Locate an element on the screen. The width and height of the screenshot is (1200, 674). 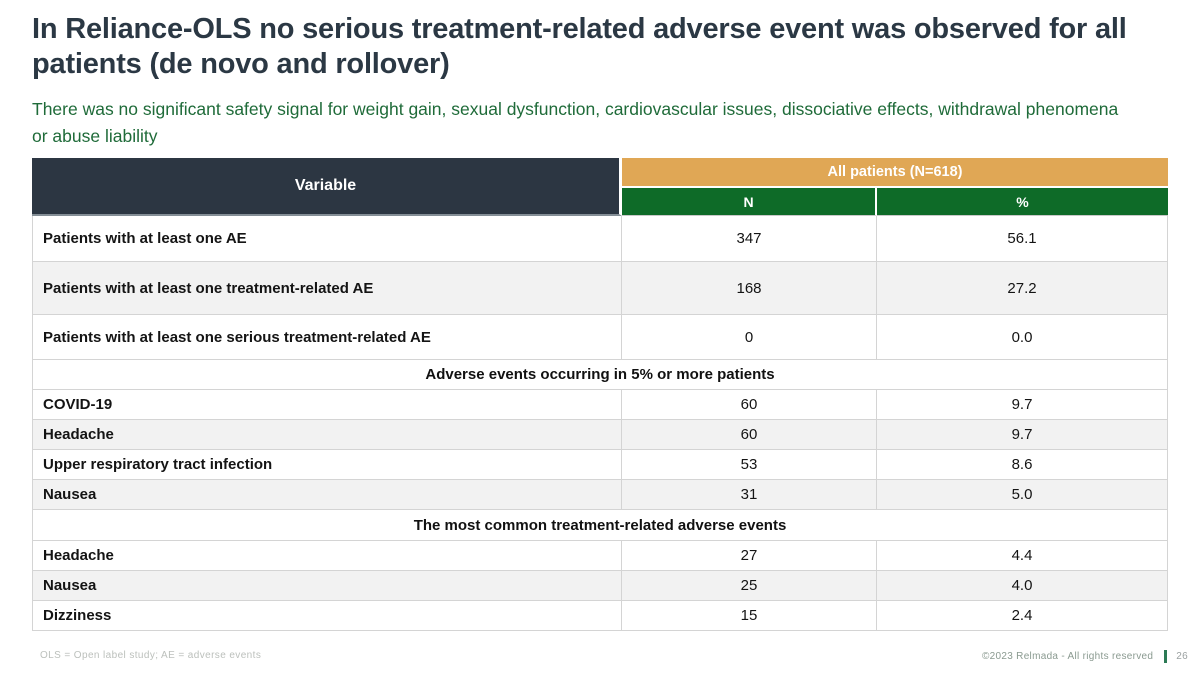
row-label: Upper respiratory tract infection is located at coordinates (327, 465).